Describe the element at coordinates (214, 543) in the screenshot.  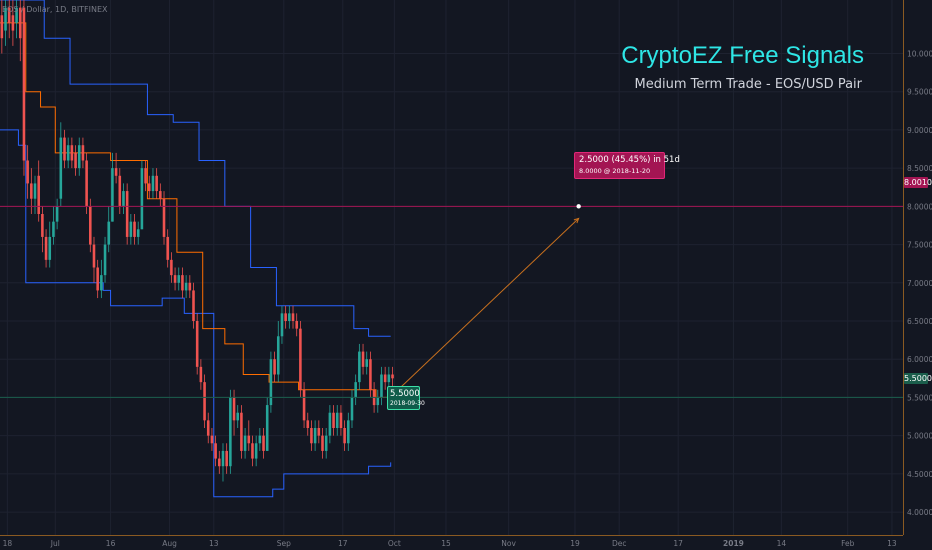
I see `x-tick-label: 13` at that location.